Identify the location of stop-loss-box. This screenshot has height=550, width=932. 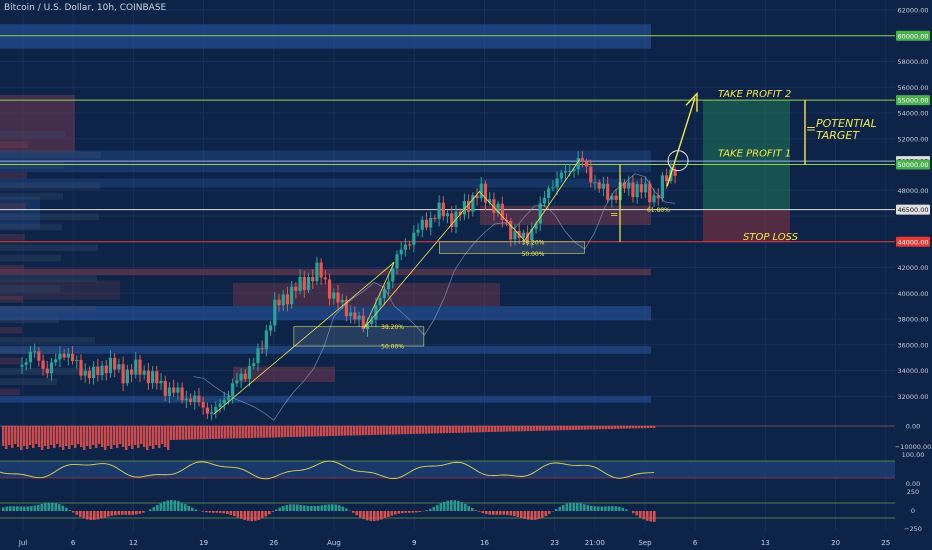
(746, 225).